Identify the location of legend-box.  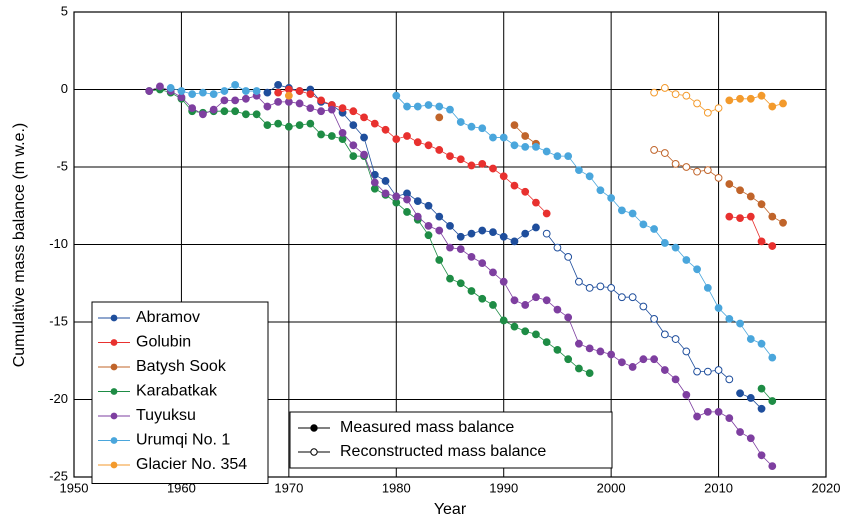
(451, 440).